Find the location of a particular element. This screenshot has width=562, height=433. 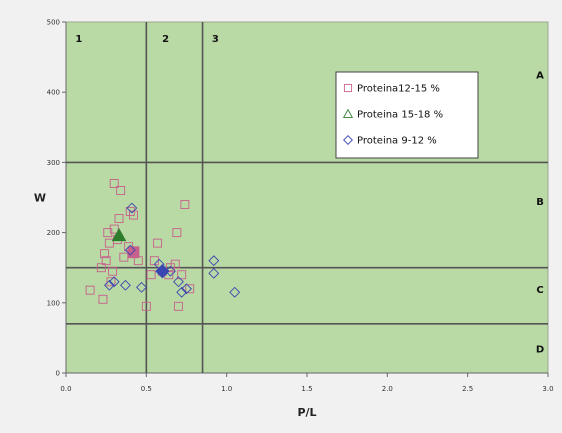

y-tick-label: 300 is located at coordinates (53, 163).